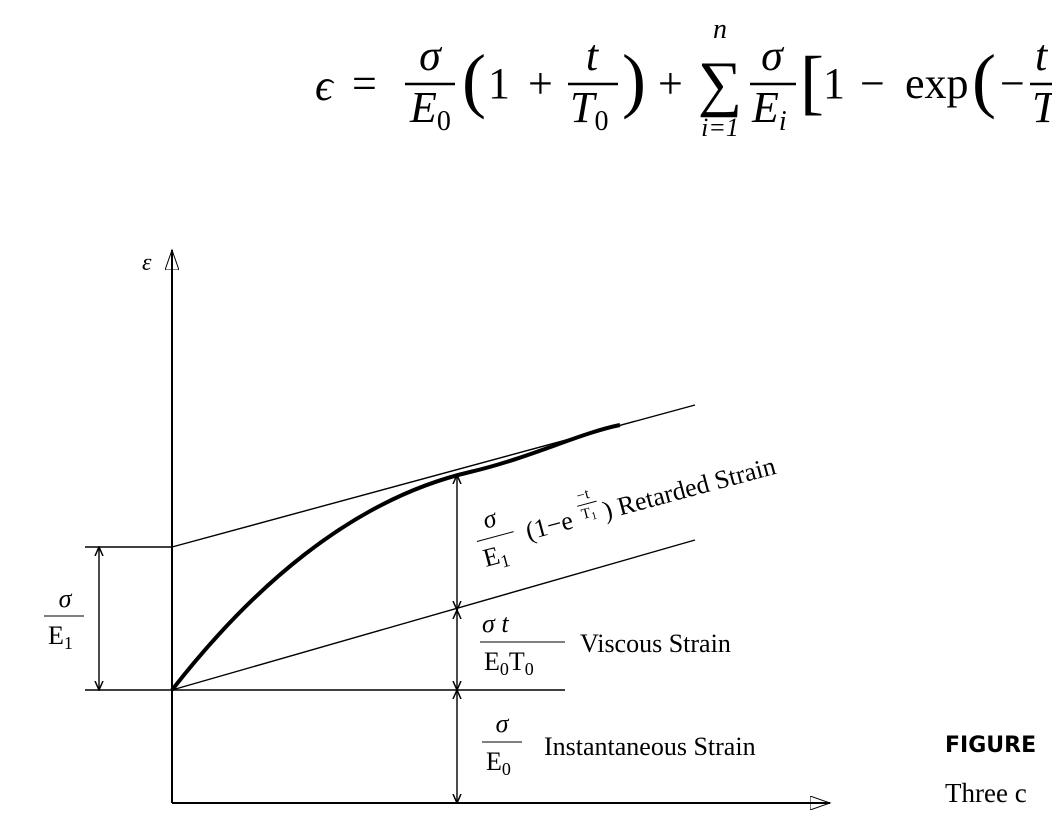 The height and width of the screenshot is (813, 1052). Describe the element at coordinates (720, 29) in the screenshot. I see `eq-sum-upper: n` at that location.